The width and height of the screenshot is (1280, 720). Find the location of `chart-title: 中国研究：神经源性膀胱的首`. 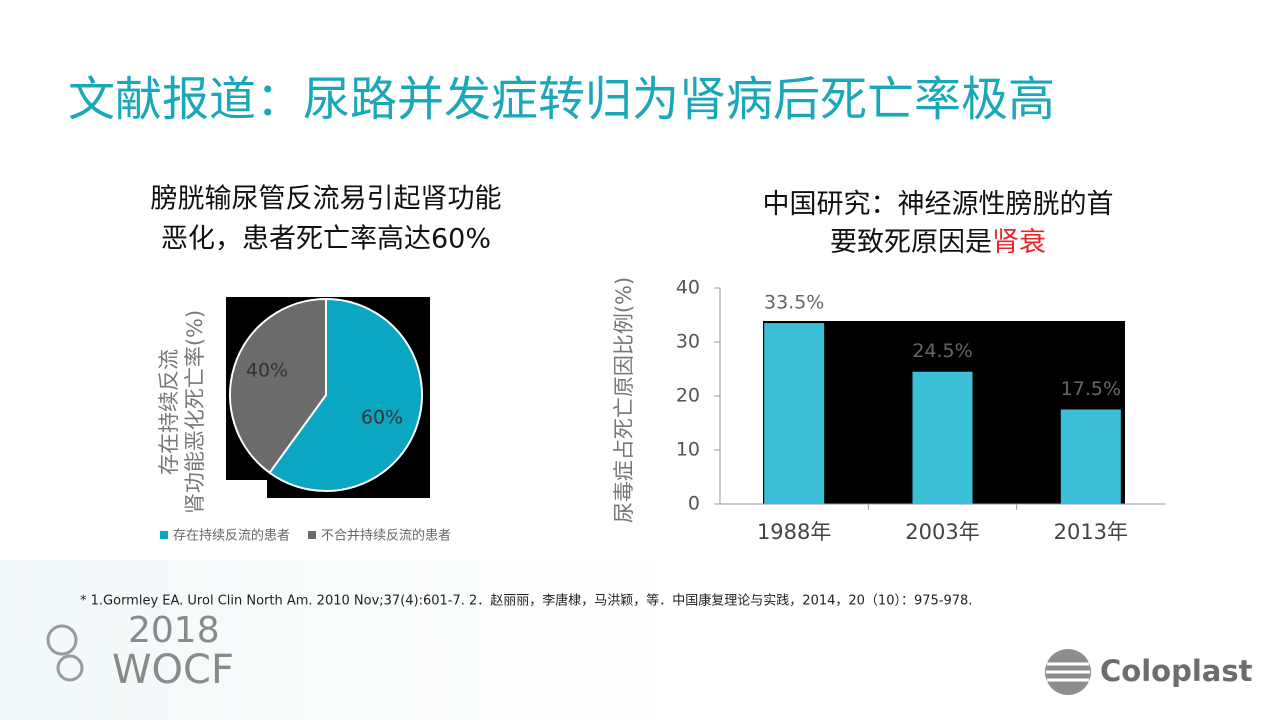

chart-title: 中国研究：神经源性膀胱的首 is located at coordinates (938, 204).